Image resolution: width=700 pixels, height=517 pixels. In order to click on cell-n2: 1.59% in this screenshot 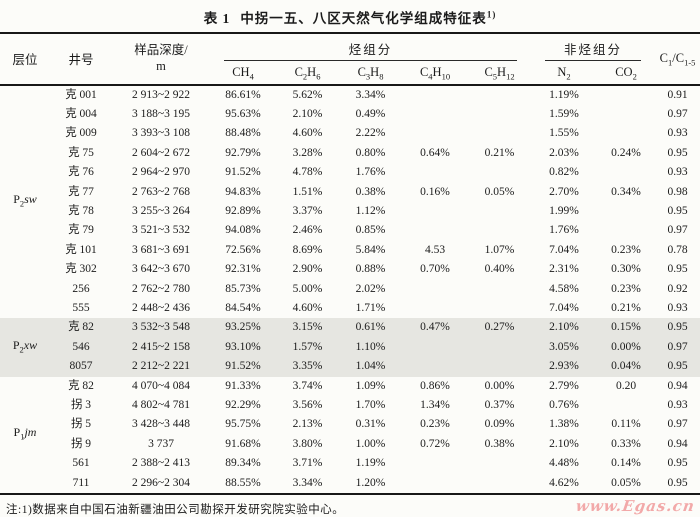, I will do `click(564, 113)`.